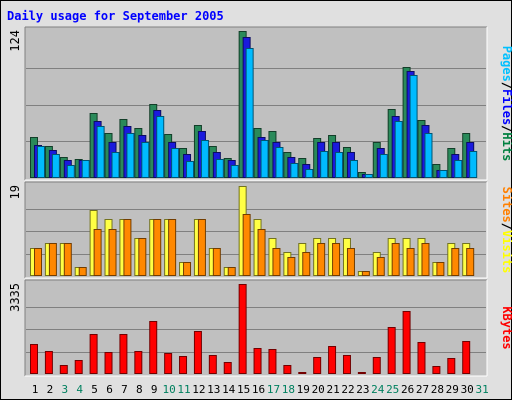 Image resolution: width=512 pixels, height=400 pixels. I want to click on legend-segment: Hits, so click(506, 146).